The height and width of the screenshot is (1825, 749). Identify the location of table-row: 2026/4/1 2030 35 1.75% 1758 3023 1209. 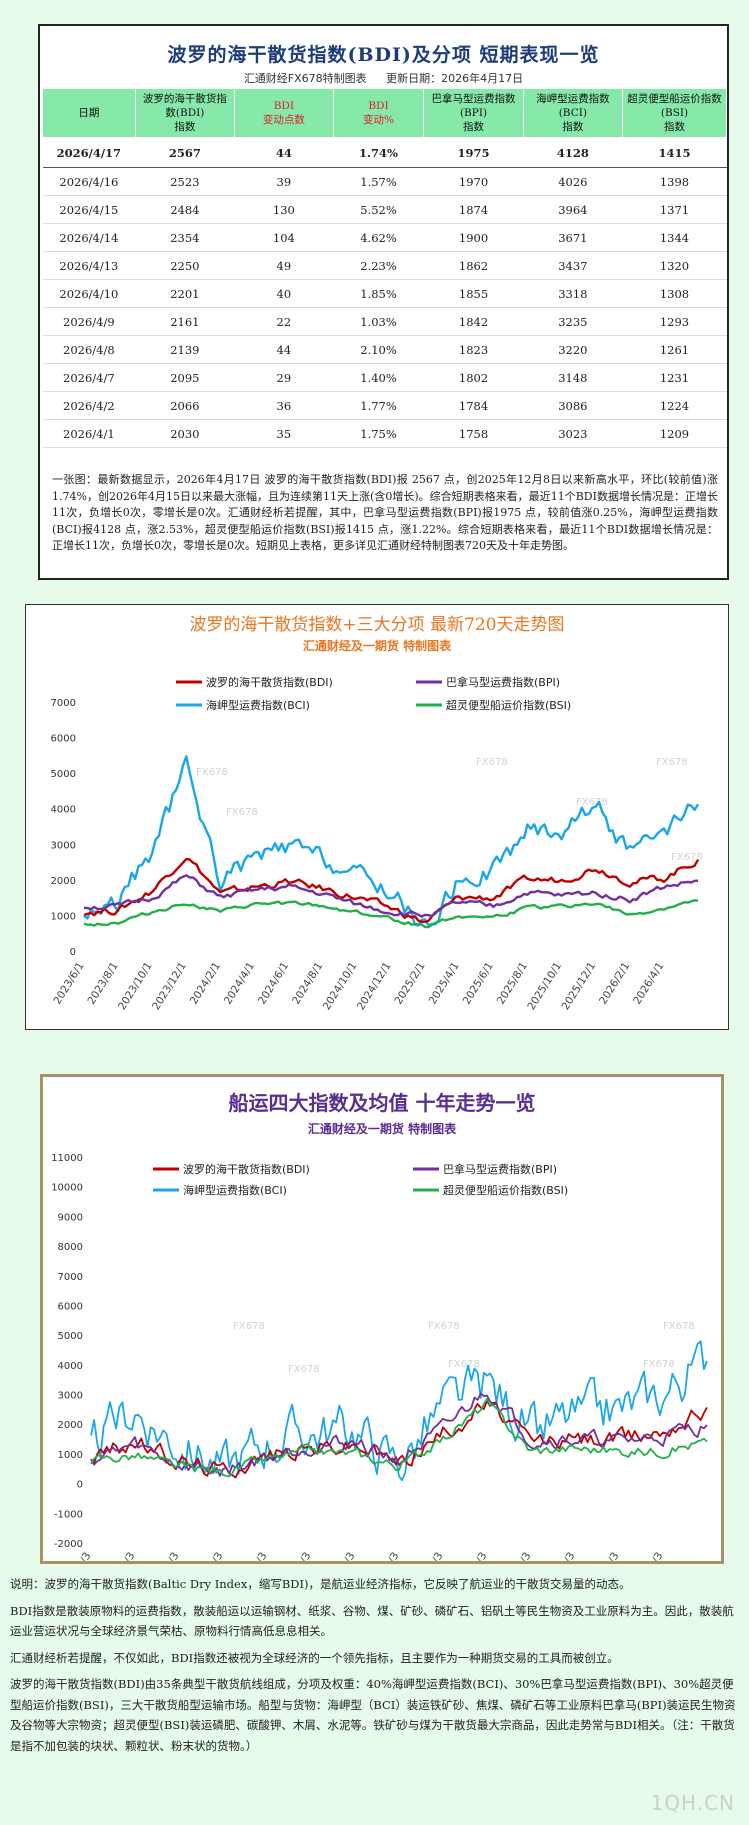
(384, 433).